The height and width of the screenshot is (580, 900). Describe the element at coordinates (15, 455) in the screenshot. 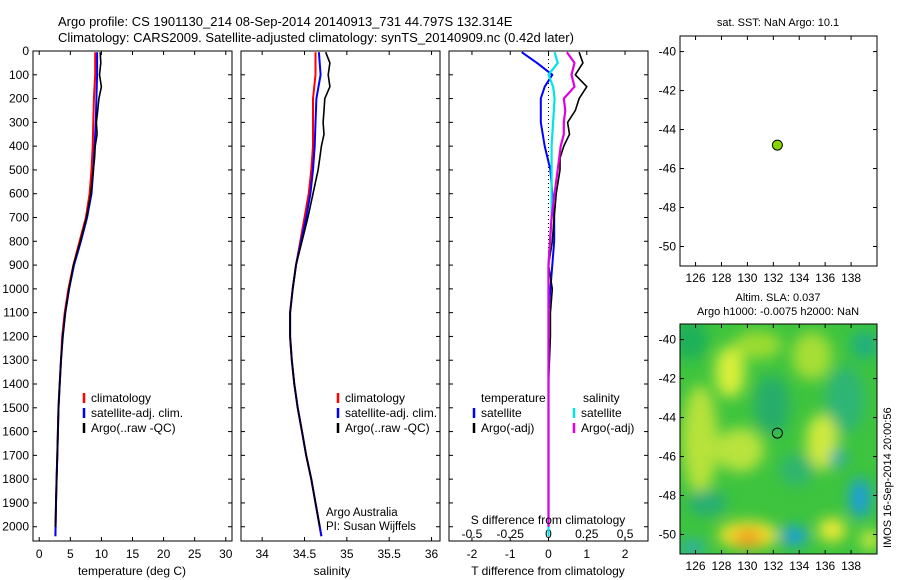

I see `depth-tick-label: 1700` at that location.